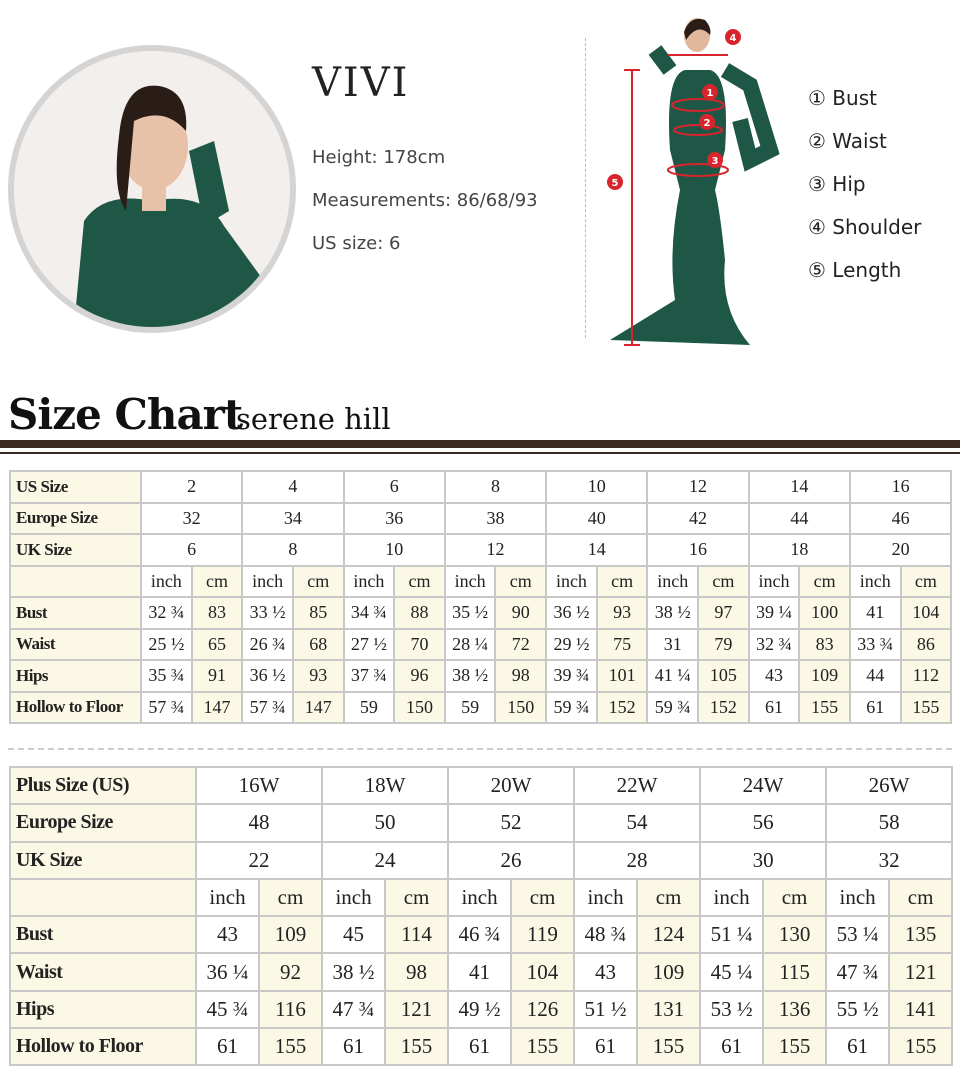 Image resolution: width=960 pixels, height=1084 pixels. Describe the element at coordinates (495, 550) in the screenshot. I see `uk-size-cell: 12` at that location.